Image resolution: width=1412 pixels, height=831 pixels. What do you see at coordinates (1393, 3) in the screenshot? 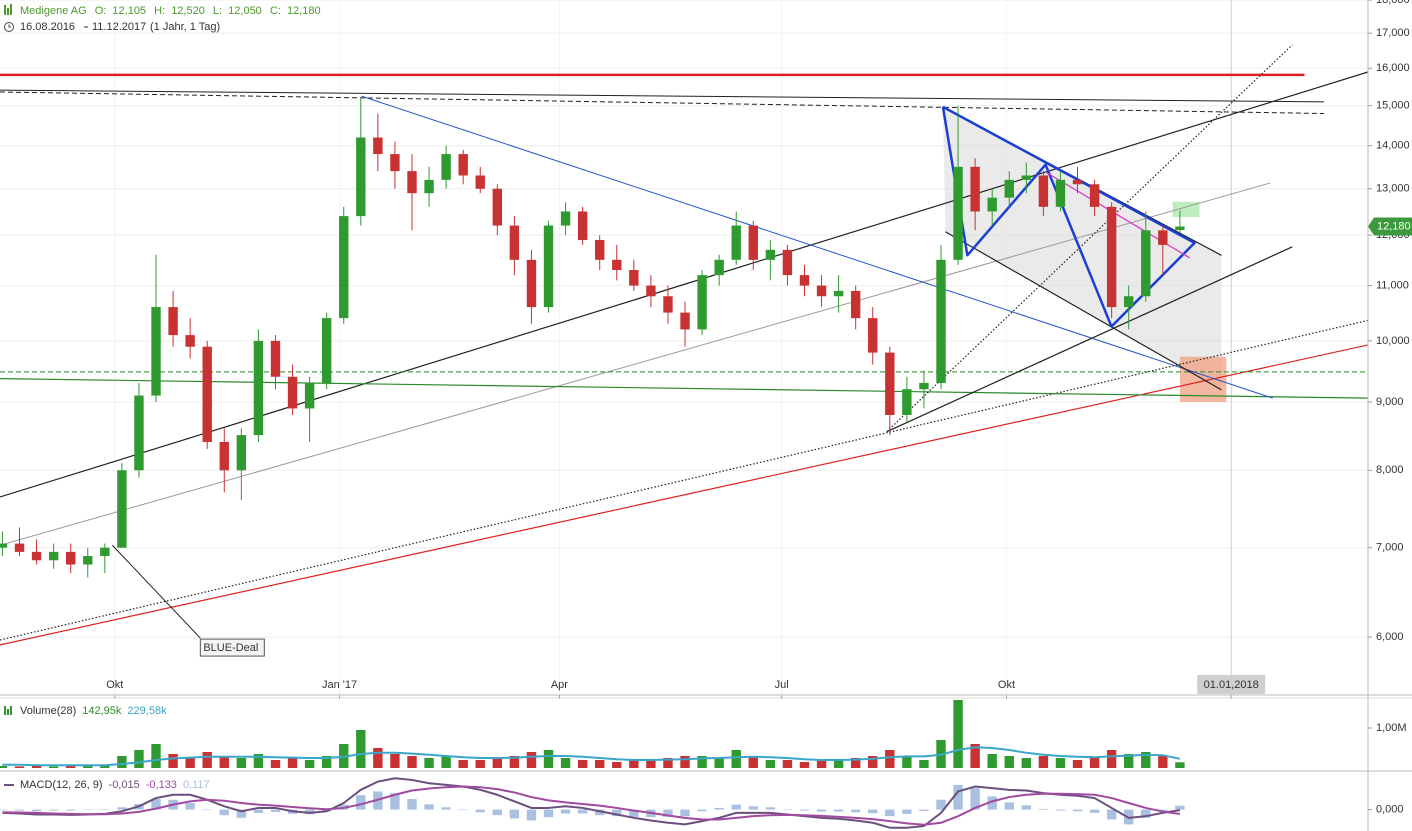
I see `y-tick-label: 18,000` at bounding box center [1393, 3].